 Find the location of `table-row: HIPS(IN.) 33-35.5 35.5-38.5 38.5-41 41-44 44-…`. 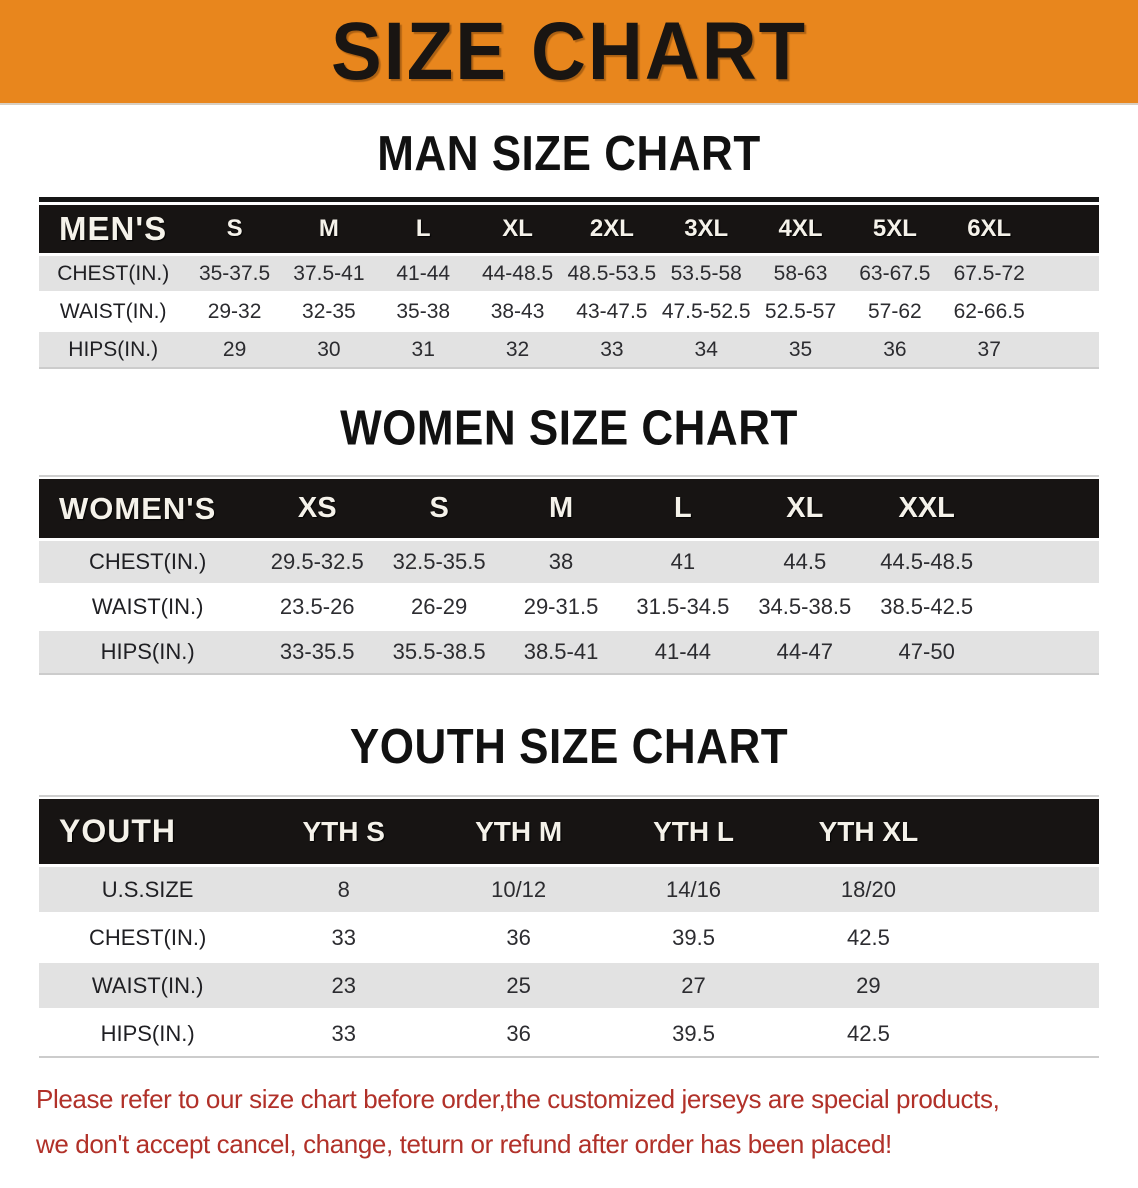

table-row: HIPS(IN.) 33-35.5 35.5-38.5 38.5-41 41-44 44-… is located at coordinates (569, 651).